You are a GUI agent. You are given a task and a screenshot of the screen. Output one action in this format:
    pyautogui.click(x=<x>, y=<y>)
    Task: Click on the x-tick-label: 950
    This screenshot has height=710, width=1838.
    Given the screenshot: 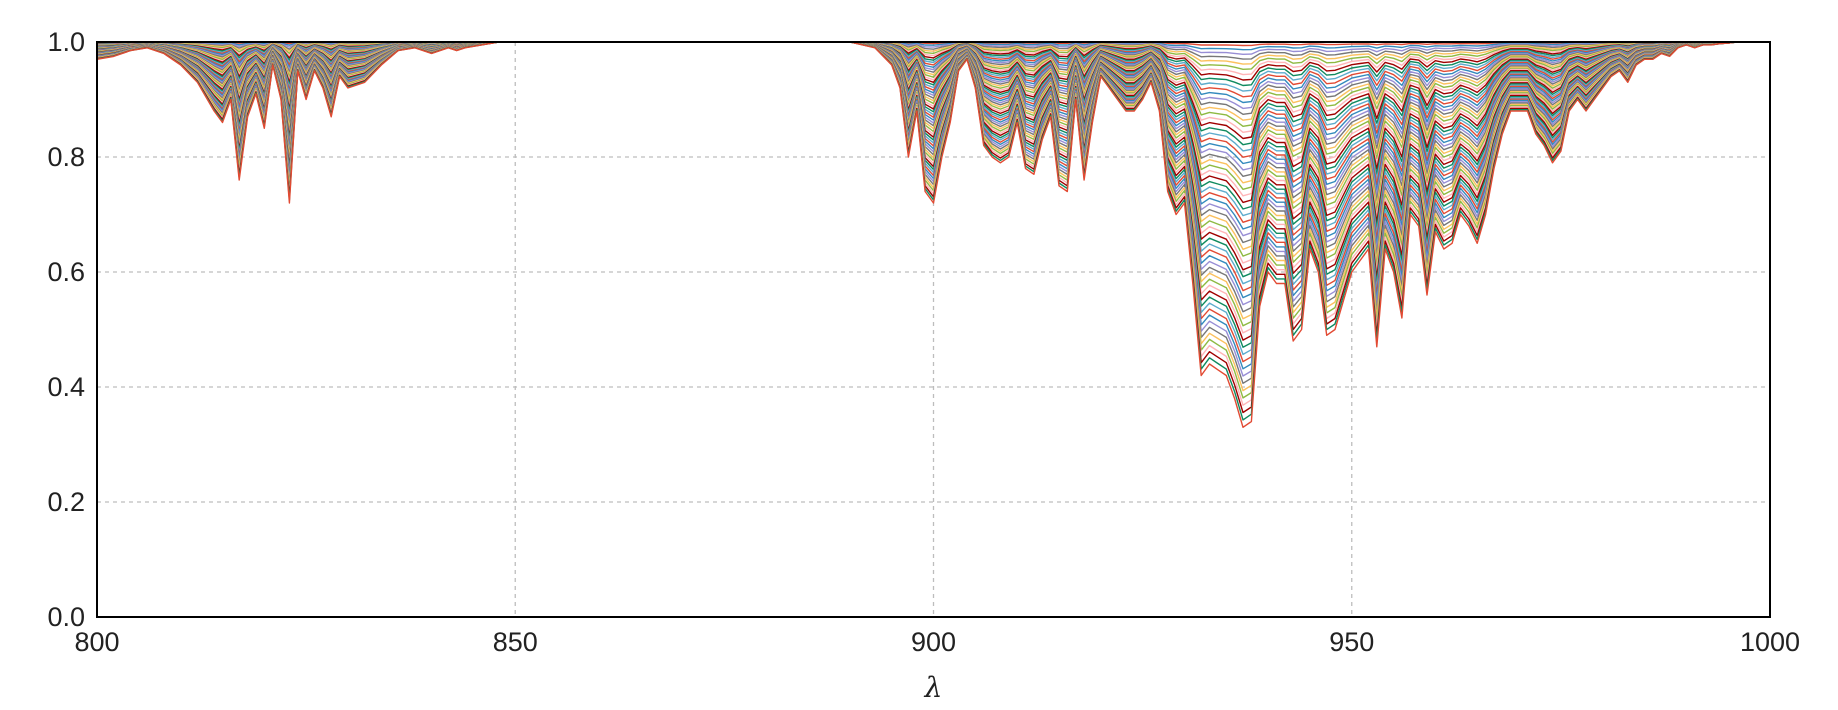 What is the action you would take?
    pyautogui.click(x=1351, y=642)
    